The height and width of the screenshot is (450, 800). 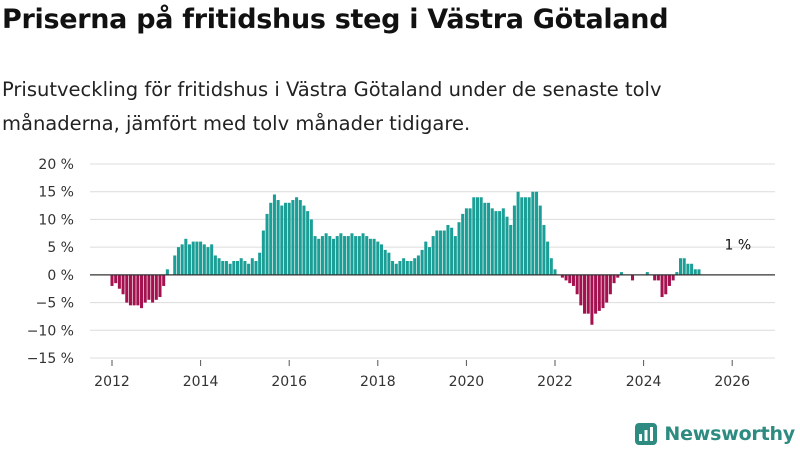 What do you see at coordinates (378, 382) in the screenshot?
I see `x-tick-label: 2018` at bounding box center [378, 382].